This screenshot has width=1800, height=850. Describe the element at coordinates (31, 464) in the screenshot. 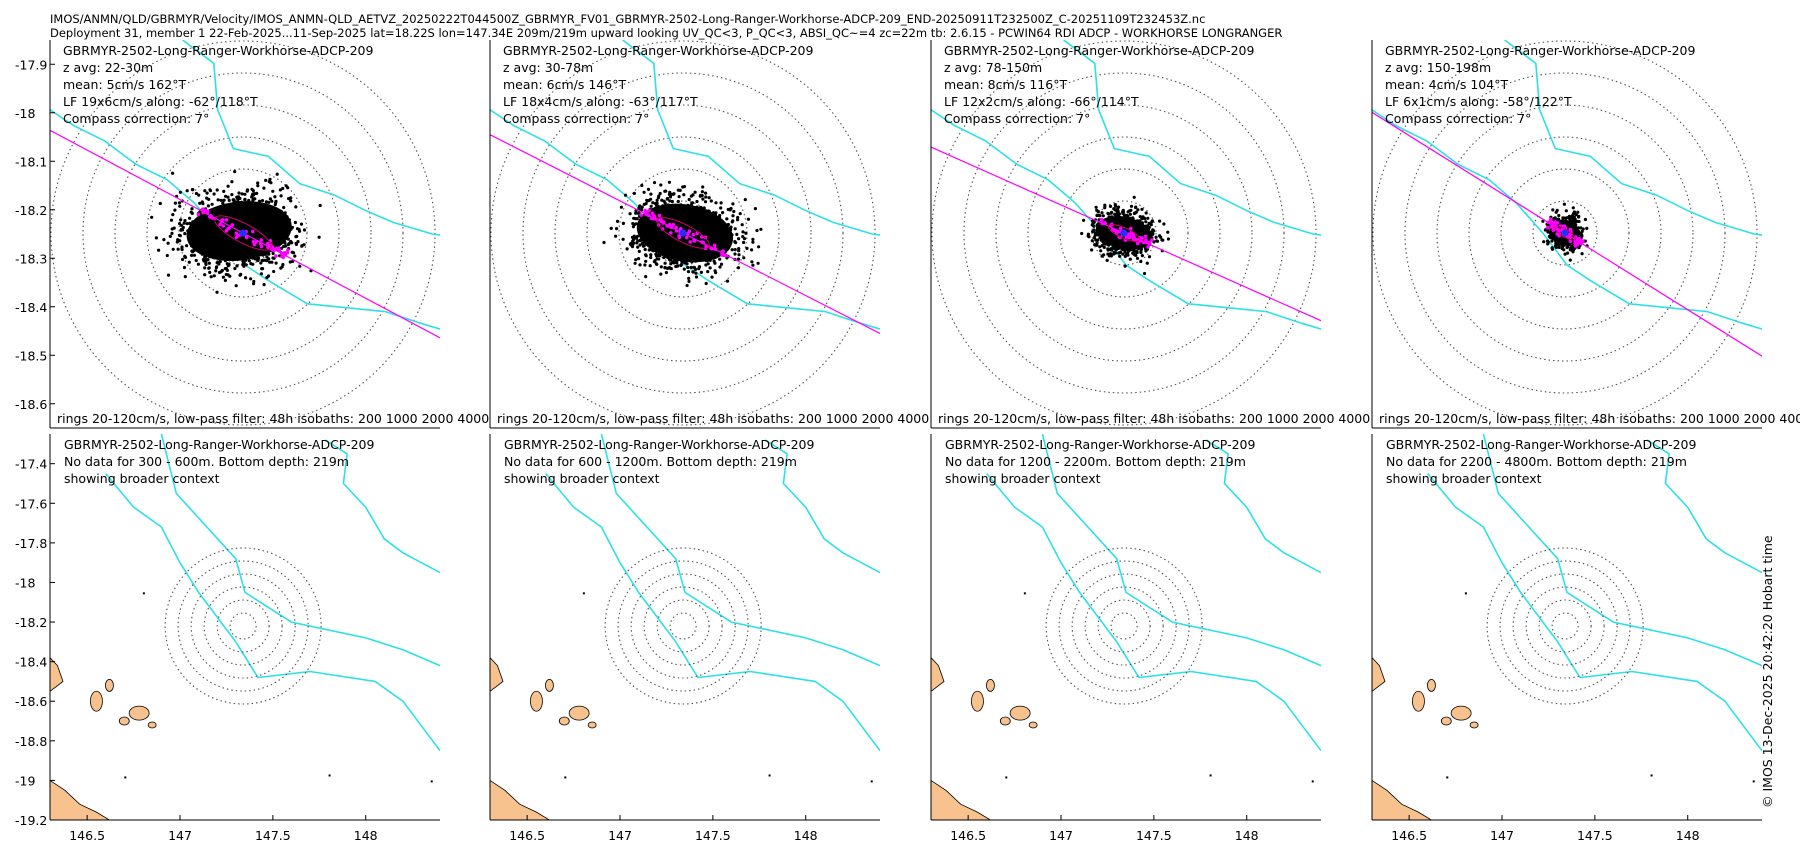

I see `y-tick-label: -17.4` at that location.